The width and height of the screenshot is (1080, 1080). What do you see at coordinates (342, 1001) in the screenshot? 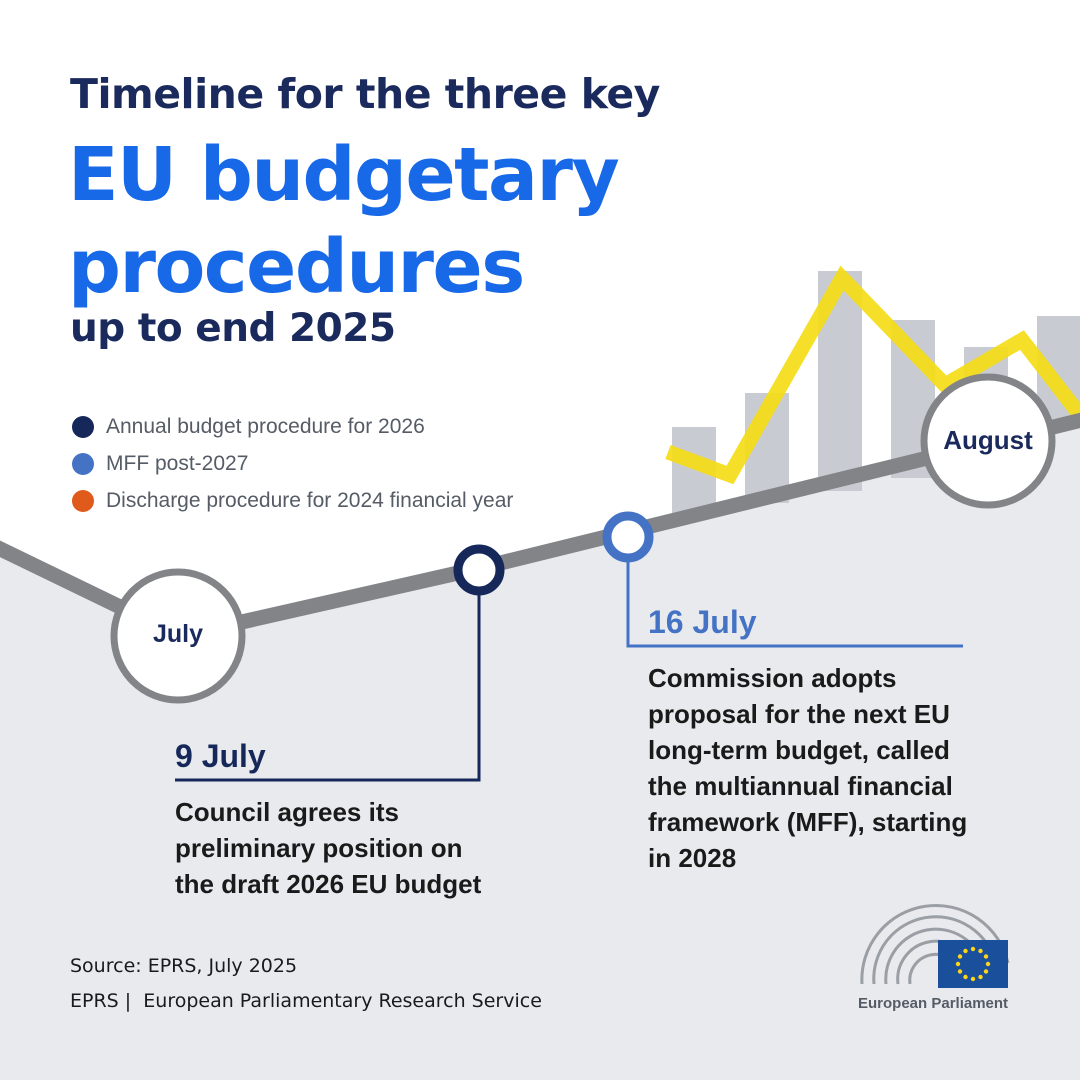
I see `footer-name: European Parliamentary Research Service` at bounding box center [342, 1001].